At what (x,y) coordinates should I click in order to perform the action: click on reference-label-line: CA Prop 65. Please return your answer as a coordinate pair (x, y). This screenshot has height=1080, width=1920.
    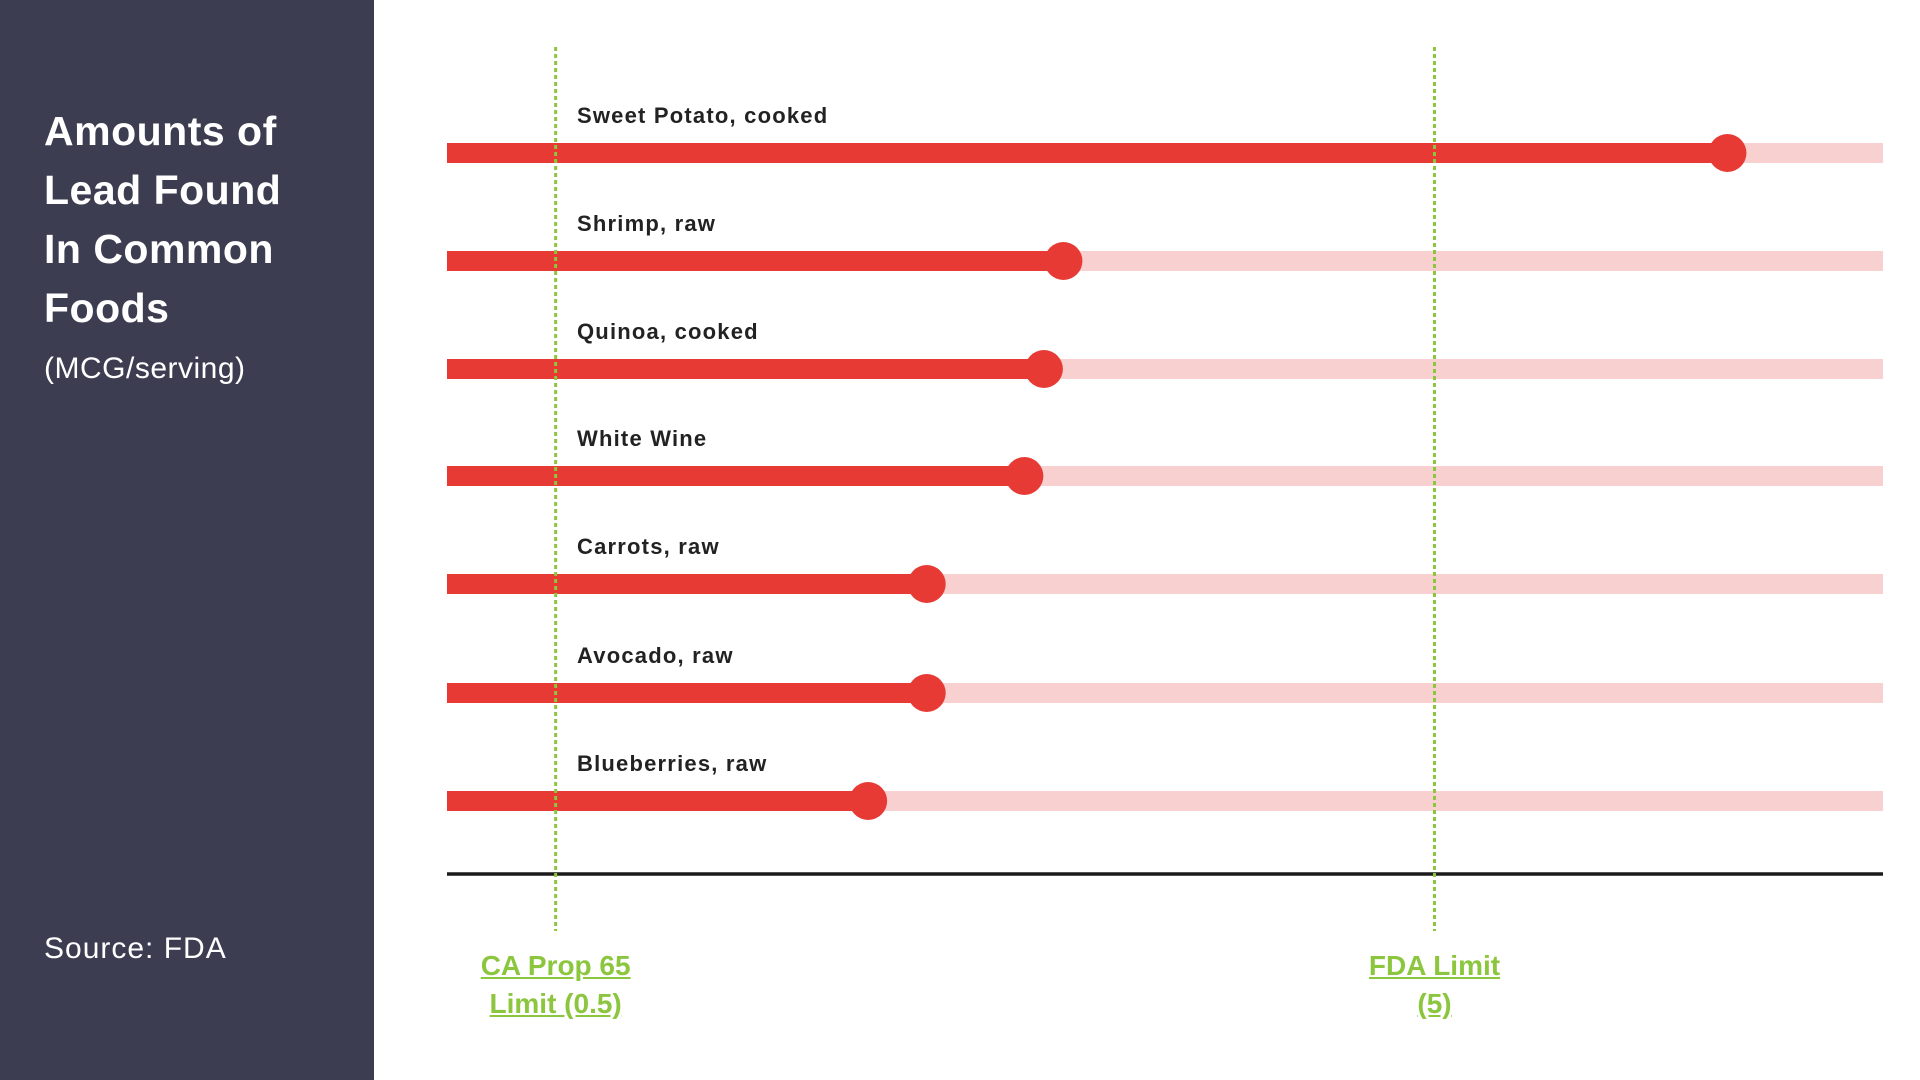
    Looking at the image, I should click on (555, 965).